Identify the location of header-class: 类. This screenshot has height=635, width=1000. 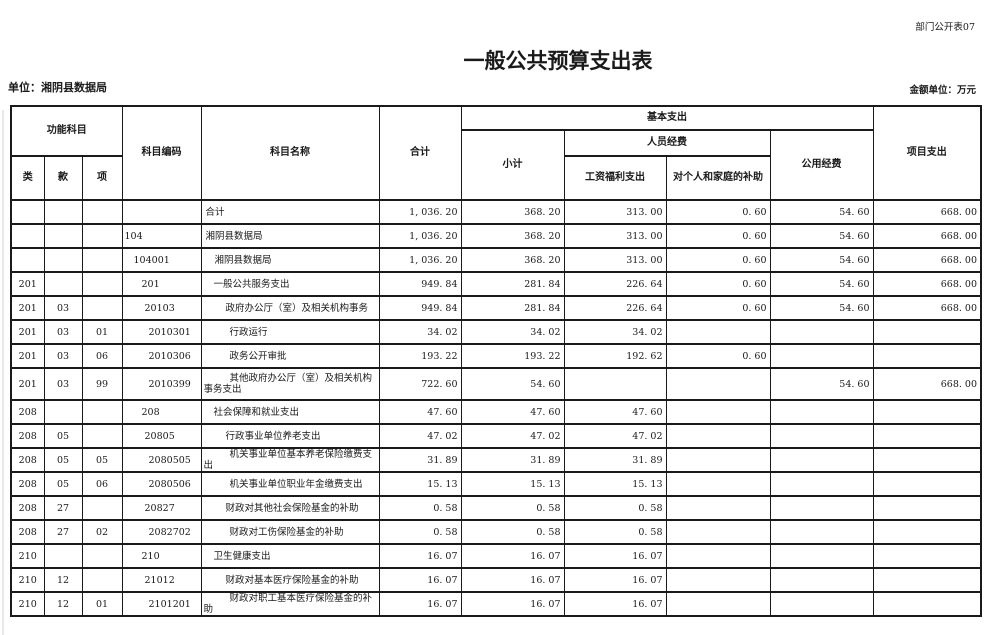
(27, 178).